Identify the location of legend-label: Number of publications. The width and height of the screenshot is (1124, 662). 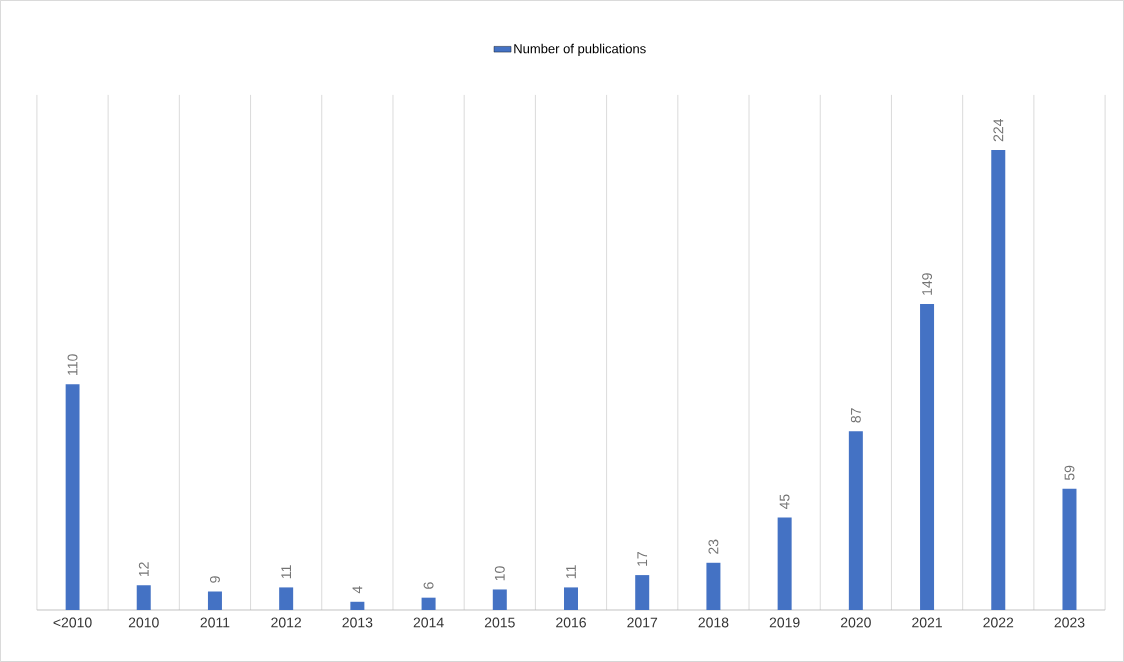
(580, 49).